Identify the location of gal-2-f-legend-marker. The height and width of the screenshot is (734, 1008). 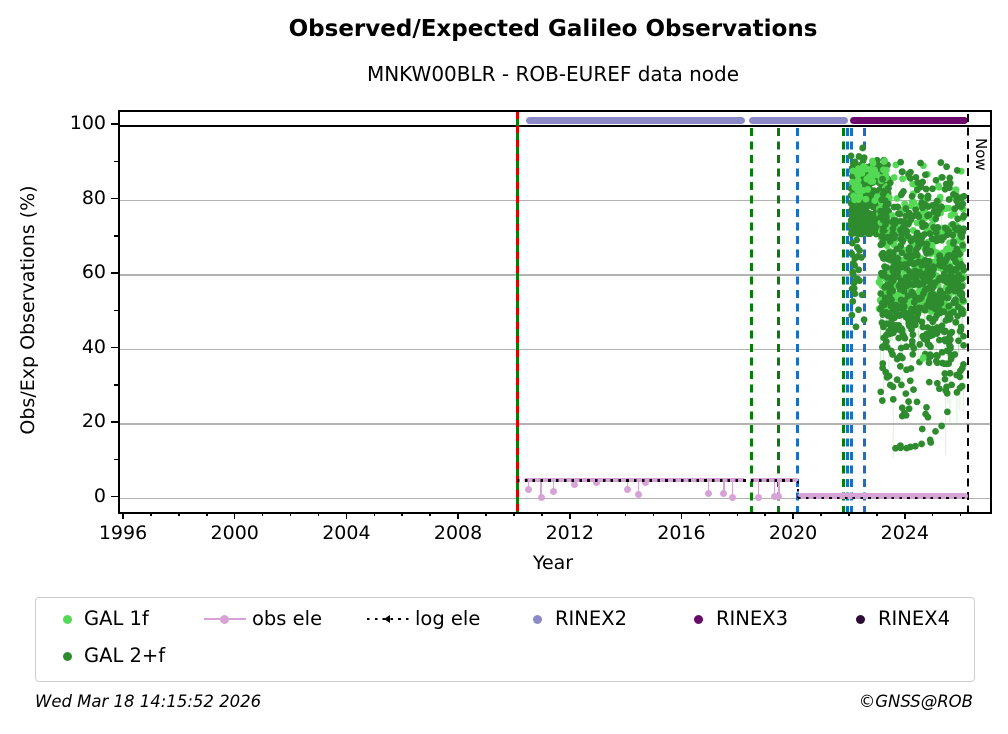
(67, 656).